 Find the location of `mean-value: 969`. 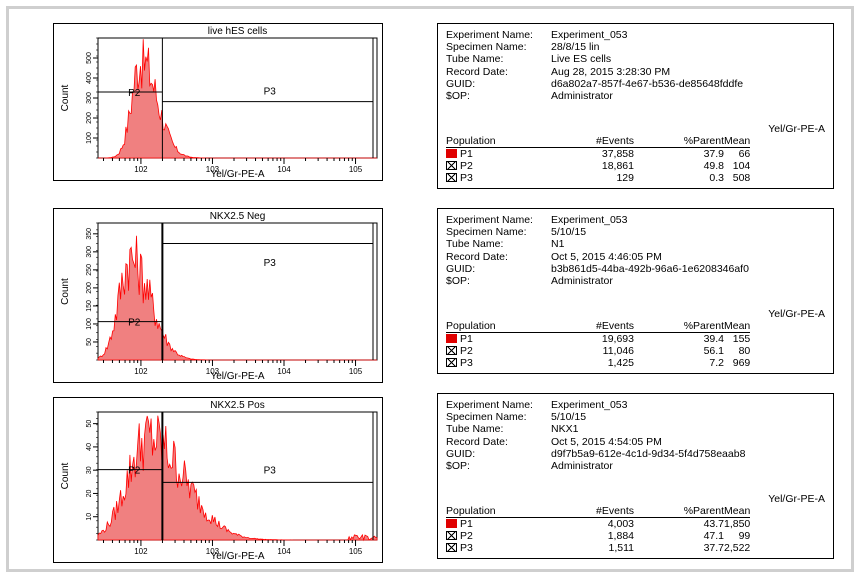

mean-value: 969 is located at coordinates (741, 363).